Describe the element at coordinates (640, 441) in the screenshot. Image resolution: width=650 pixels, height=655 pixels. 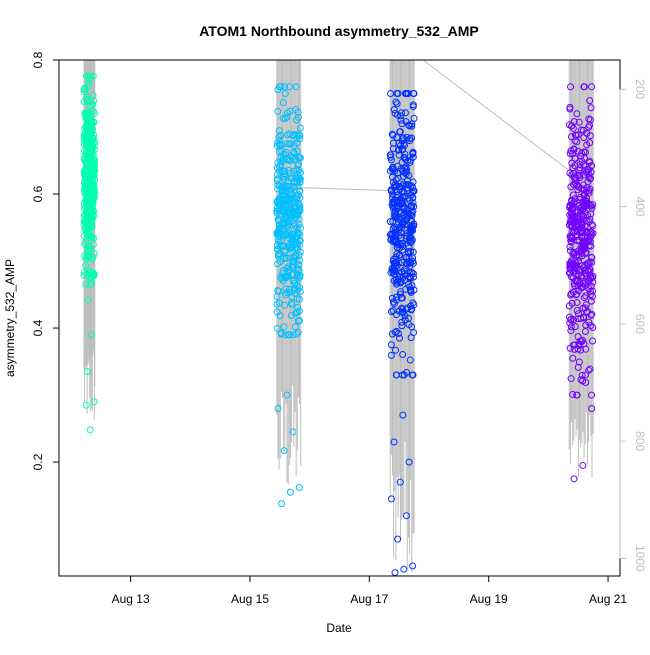
I see `secondary-y-tick-label: 800` at that location.